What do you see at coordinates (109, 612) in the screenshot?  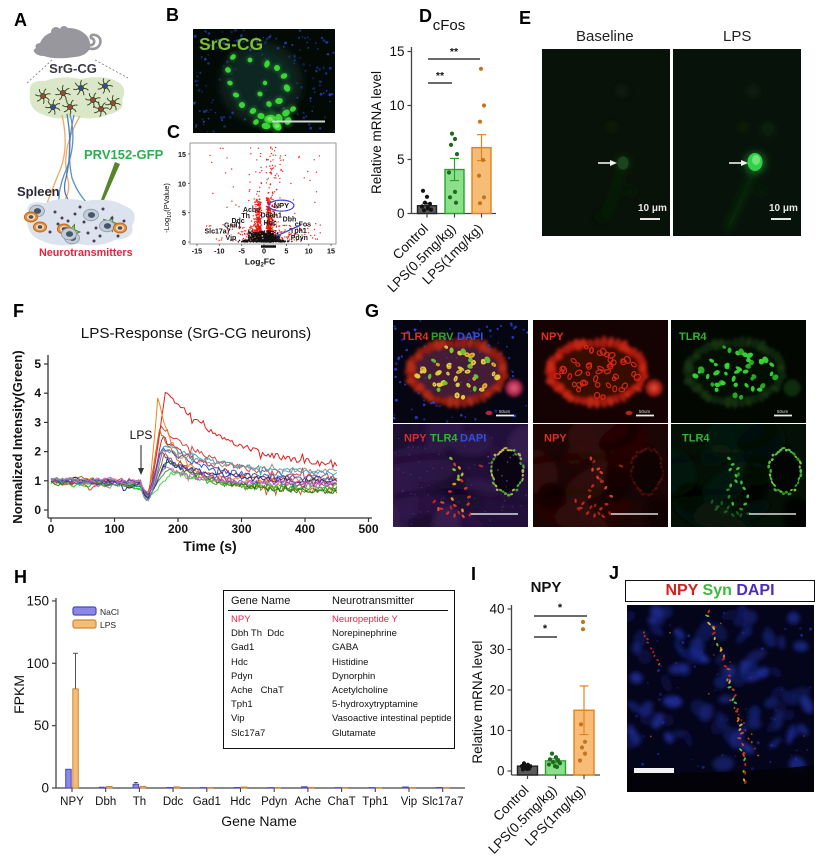 I see `svg-text: NaCl` at bounding box center [109, 612].